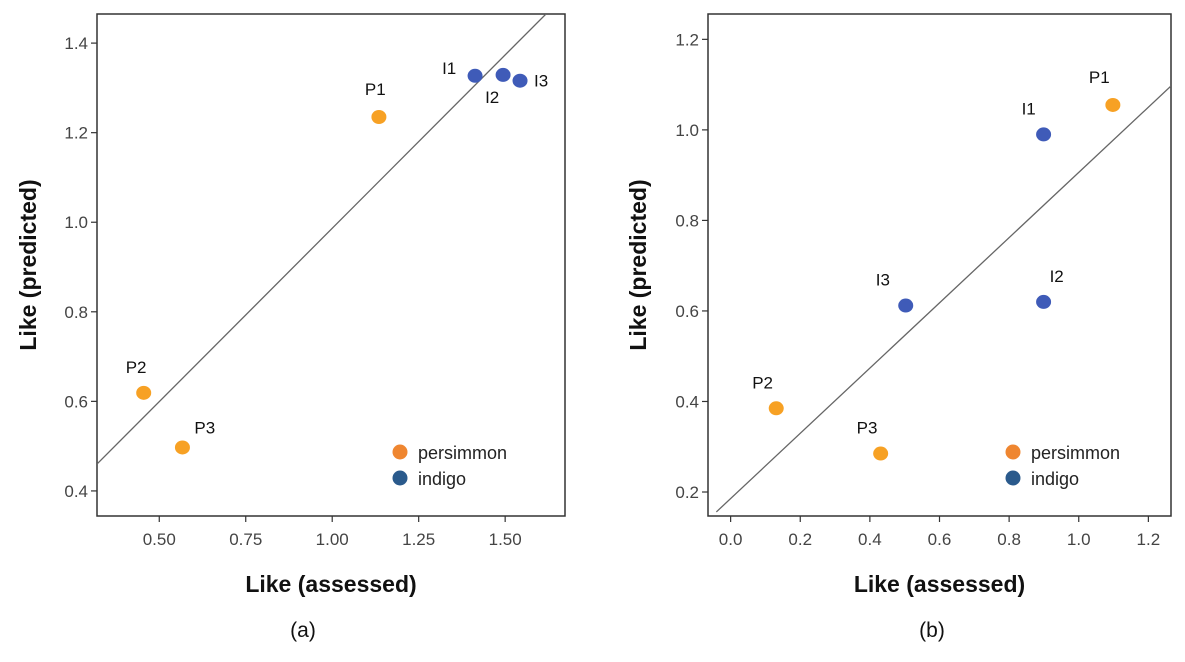  I want to click on x-tick-label: 0.4, so click(870, 539).